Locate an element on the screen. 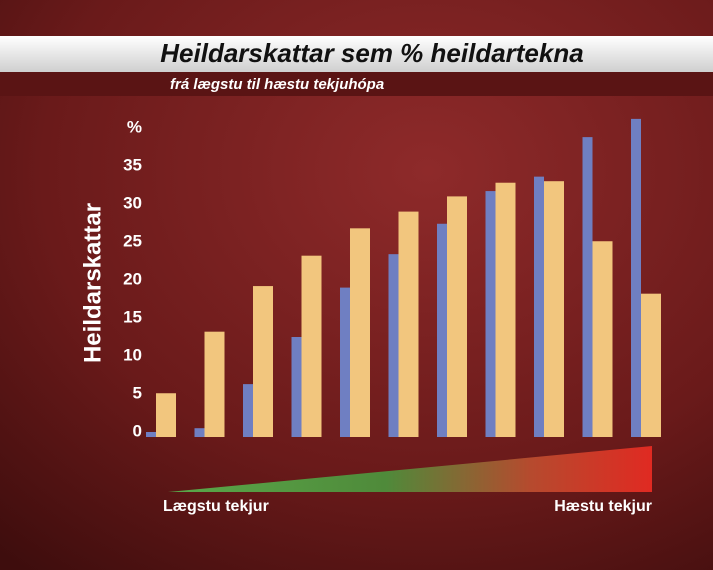 The image size is (713, 570). y-tick-label: 35 is located at coordinates (132, 164).